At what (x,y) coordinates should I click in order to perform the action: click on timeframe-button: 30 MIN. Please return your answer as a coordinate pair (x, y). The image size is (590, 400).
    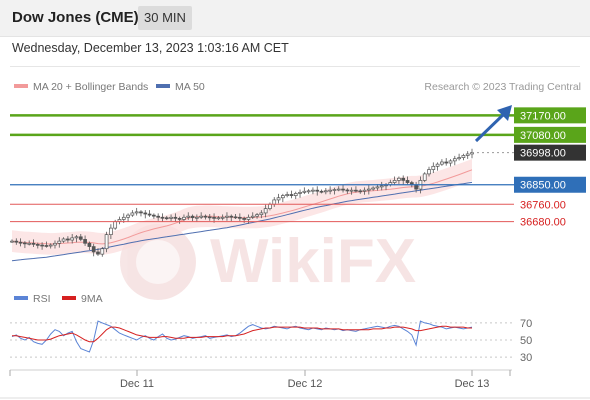
    Looking at the image, I should click on (165, 18).